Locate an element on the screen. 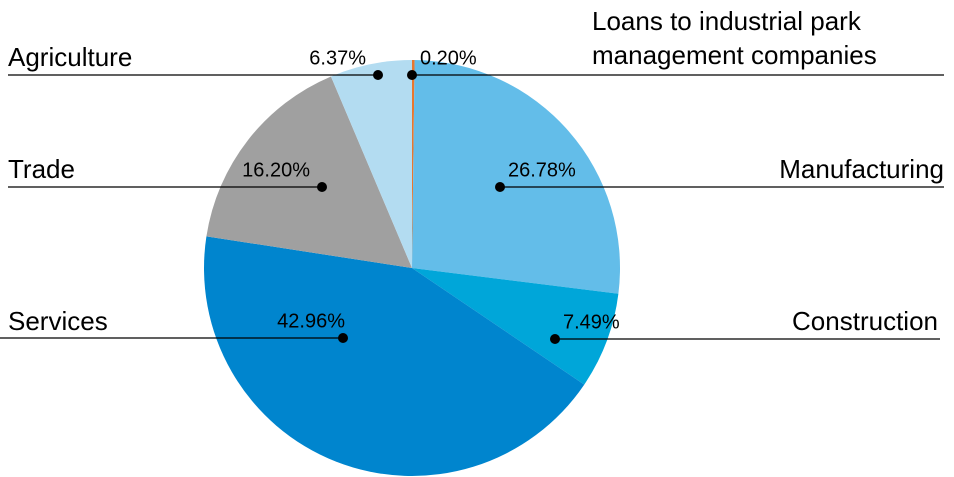 This screenshot has height=477, width=954. value-label: 26.78% is located at coordinates (542, 170).